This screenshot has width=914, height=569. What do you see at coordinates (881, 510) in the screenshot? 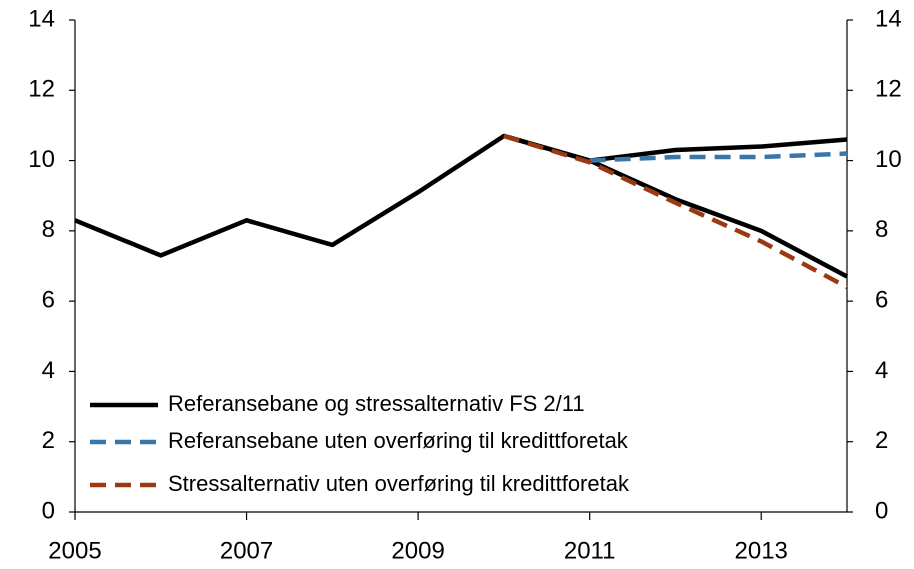
I see `y2-tick-label: 0` at bounding box center [881, 510].